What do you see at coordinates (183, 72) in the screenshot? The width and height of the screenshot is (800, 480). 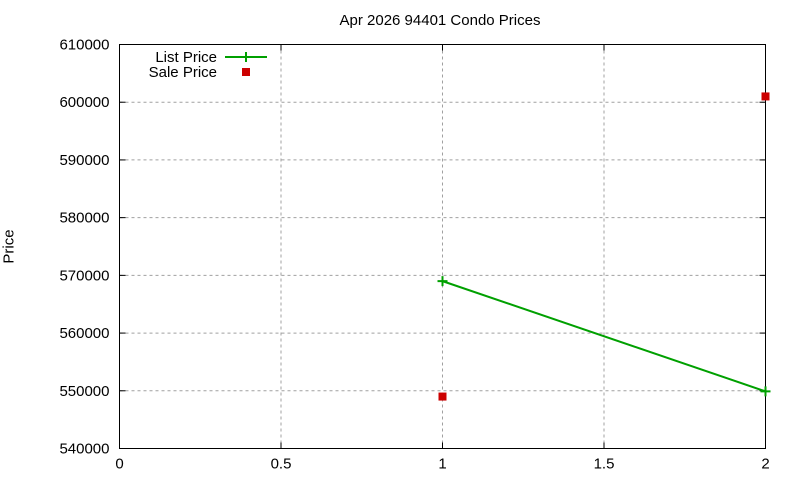 I see `legend-label: Sale Price` at bounding box center [183, 72].